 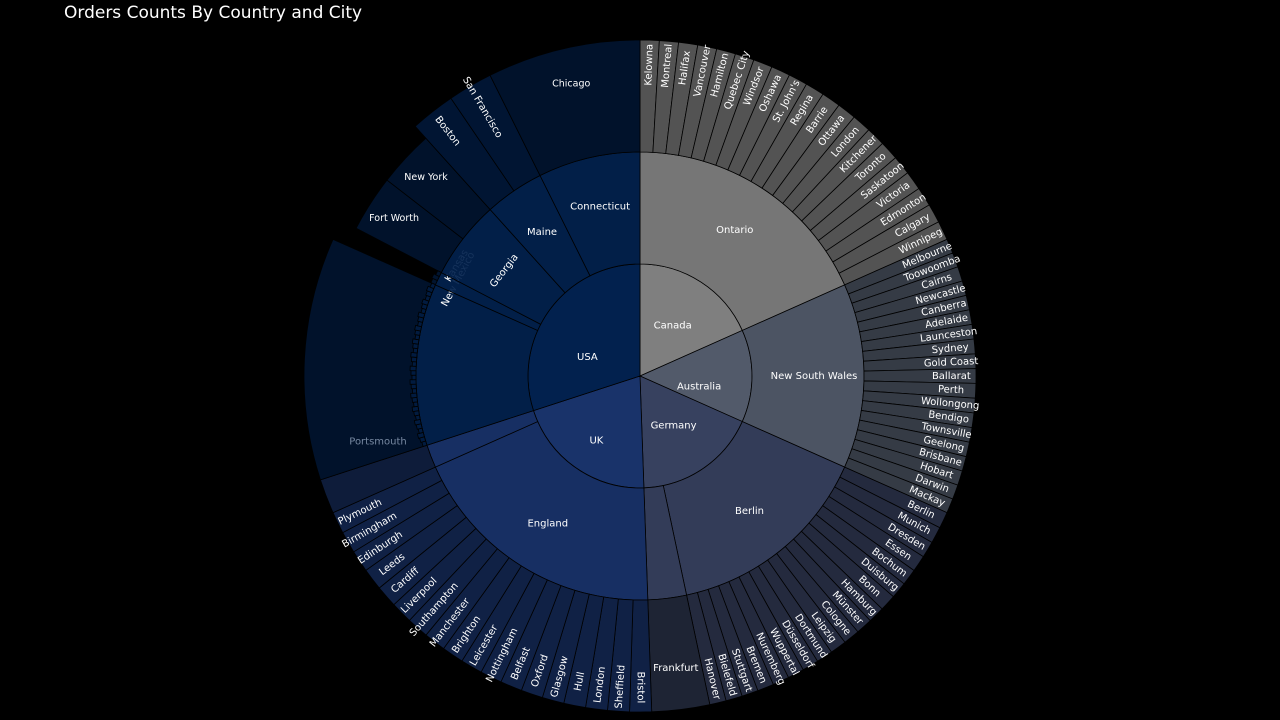 What do you see at coordinates (749, 511) in the screenshot?
I see `region-label-berlin: Berlin` at bounding box center [749, 511].